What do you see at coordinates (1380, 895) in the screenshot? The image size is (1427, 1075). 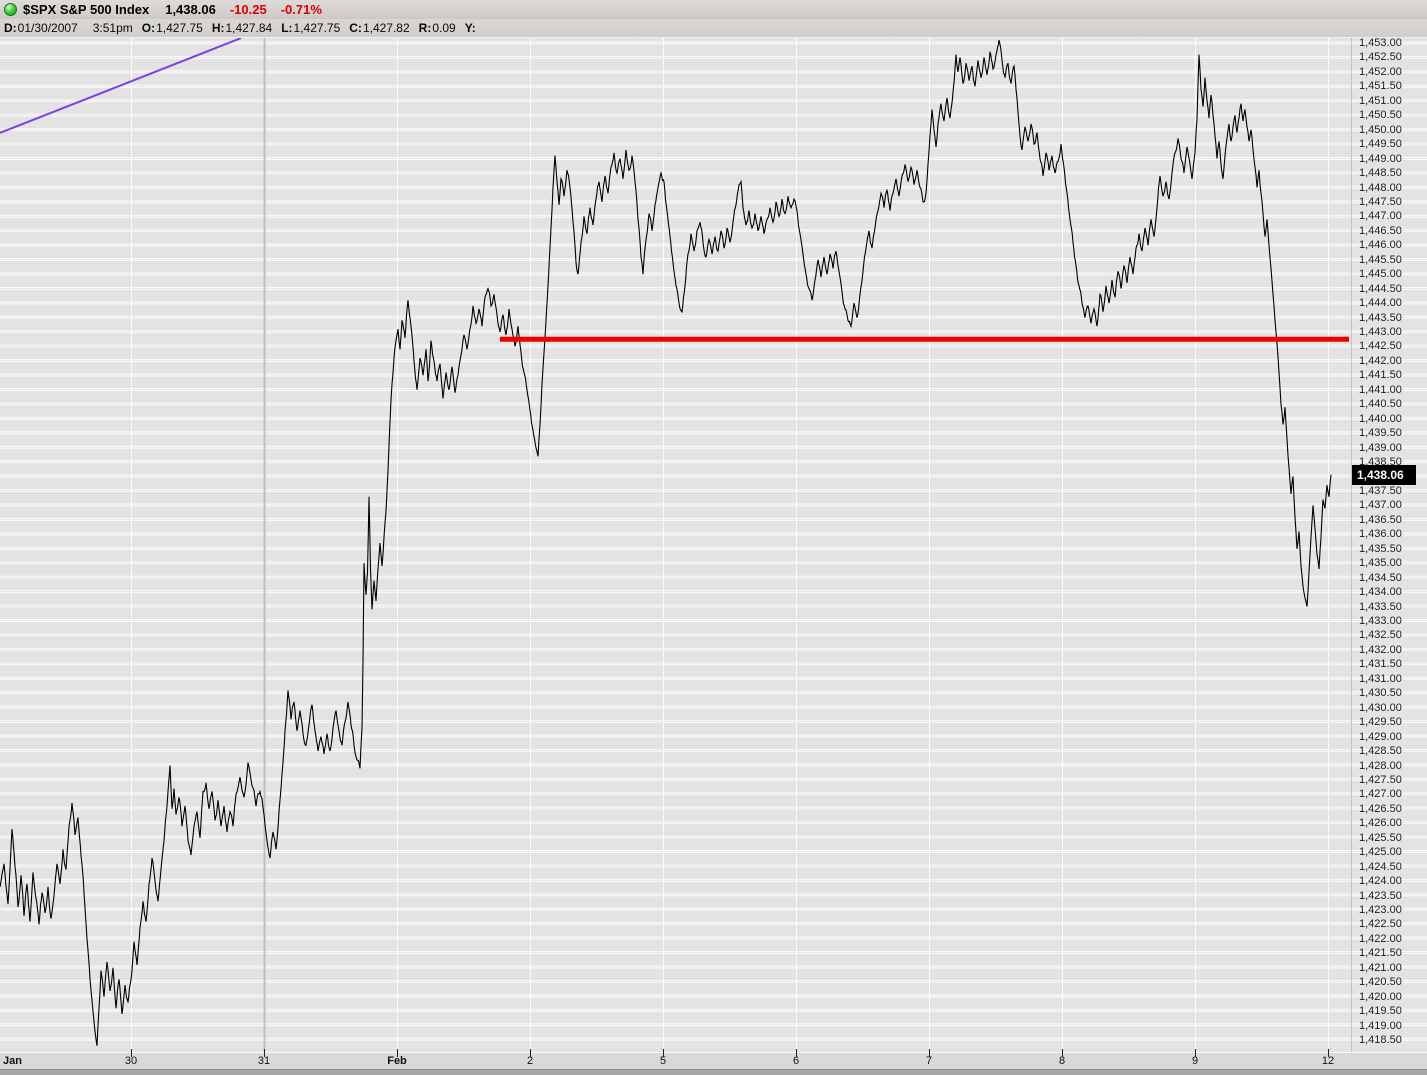 I see `y-axis-label: 1,423.50` at bounding box center [1380, 895].